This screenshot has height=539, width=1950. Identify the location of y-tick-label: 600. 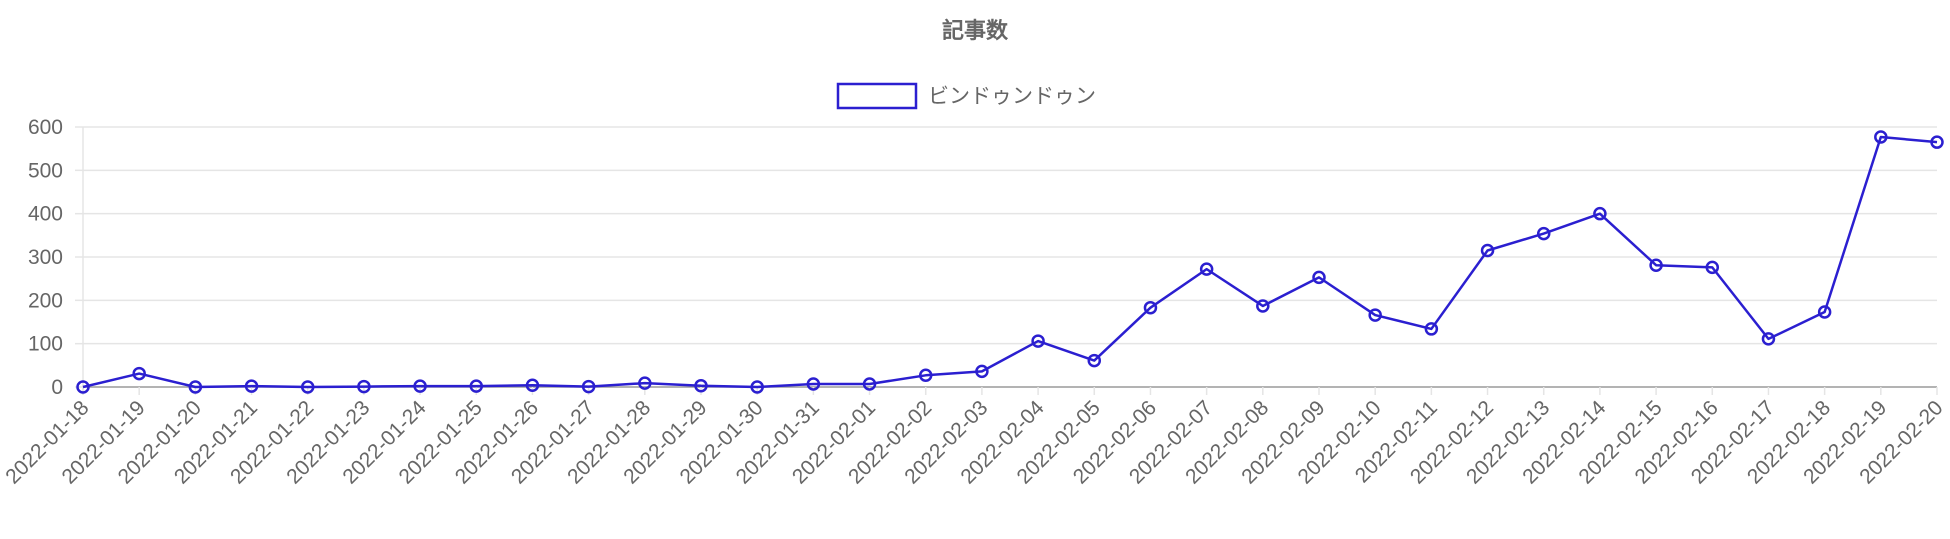
(45, 127).